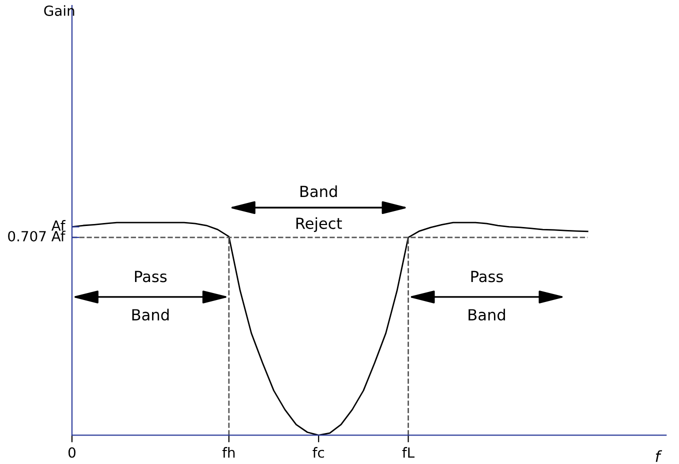  What do you see at coordinates (37, 236) in the screenshot?
I see `ref-line-label: 0.707 Af` at bounding box center [37, 236].